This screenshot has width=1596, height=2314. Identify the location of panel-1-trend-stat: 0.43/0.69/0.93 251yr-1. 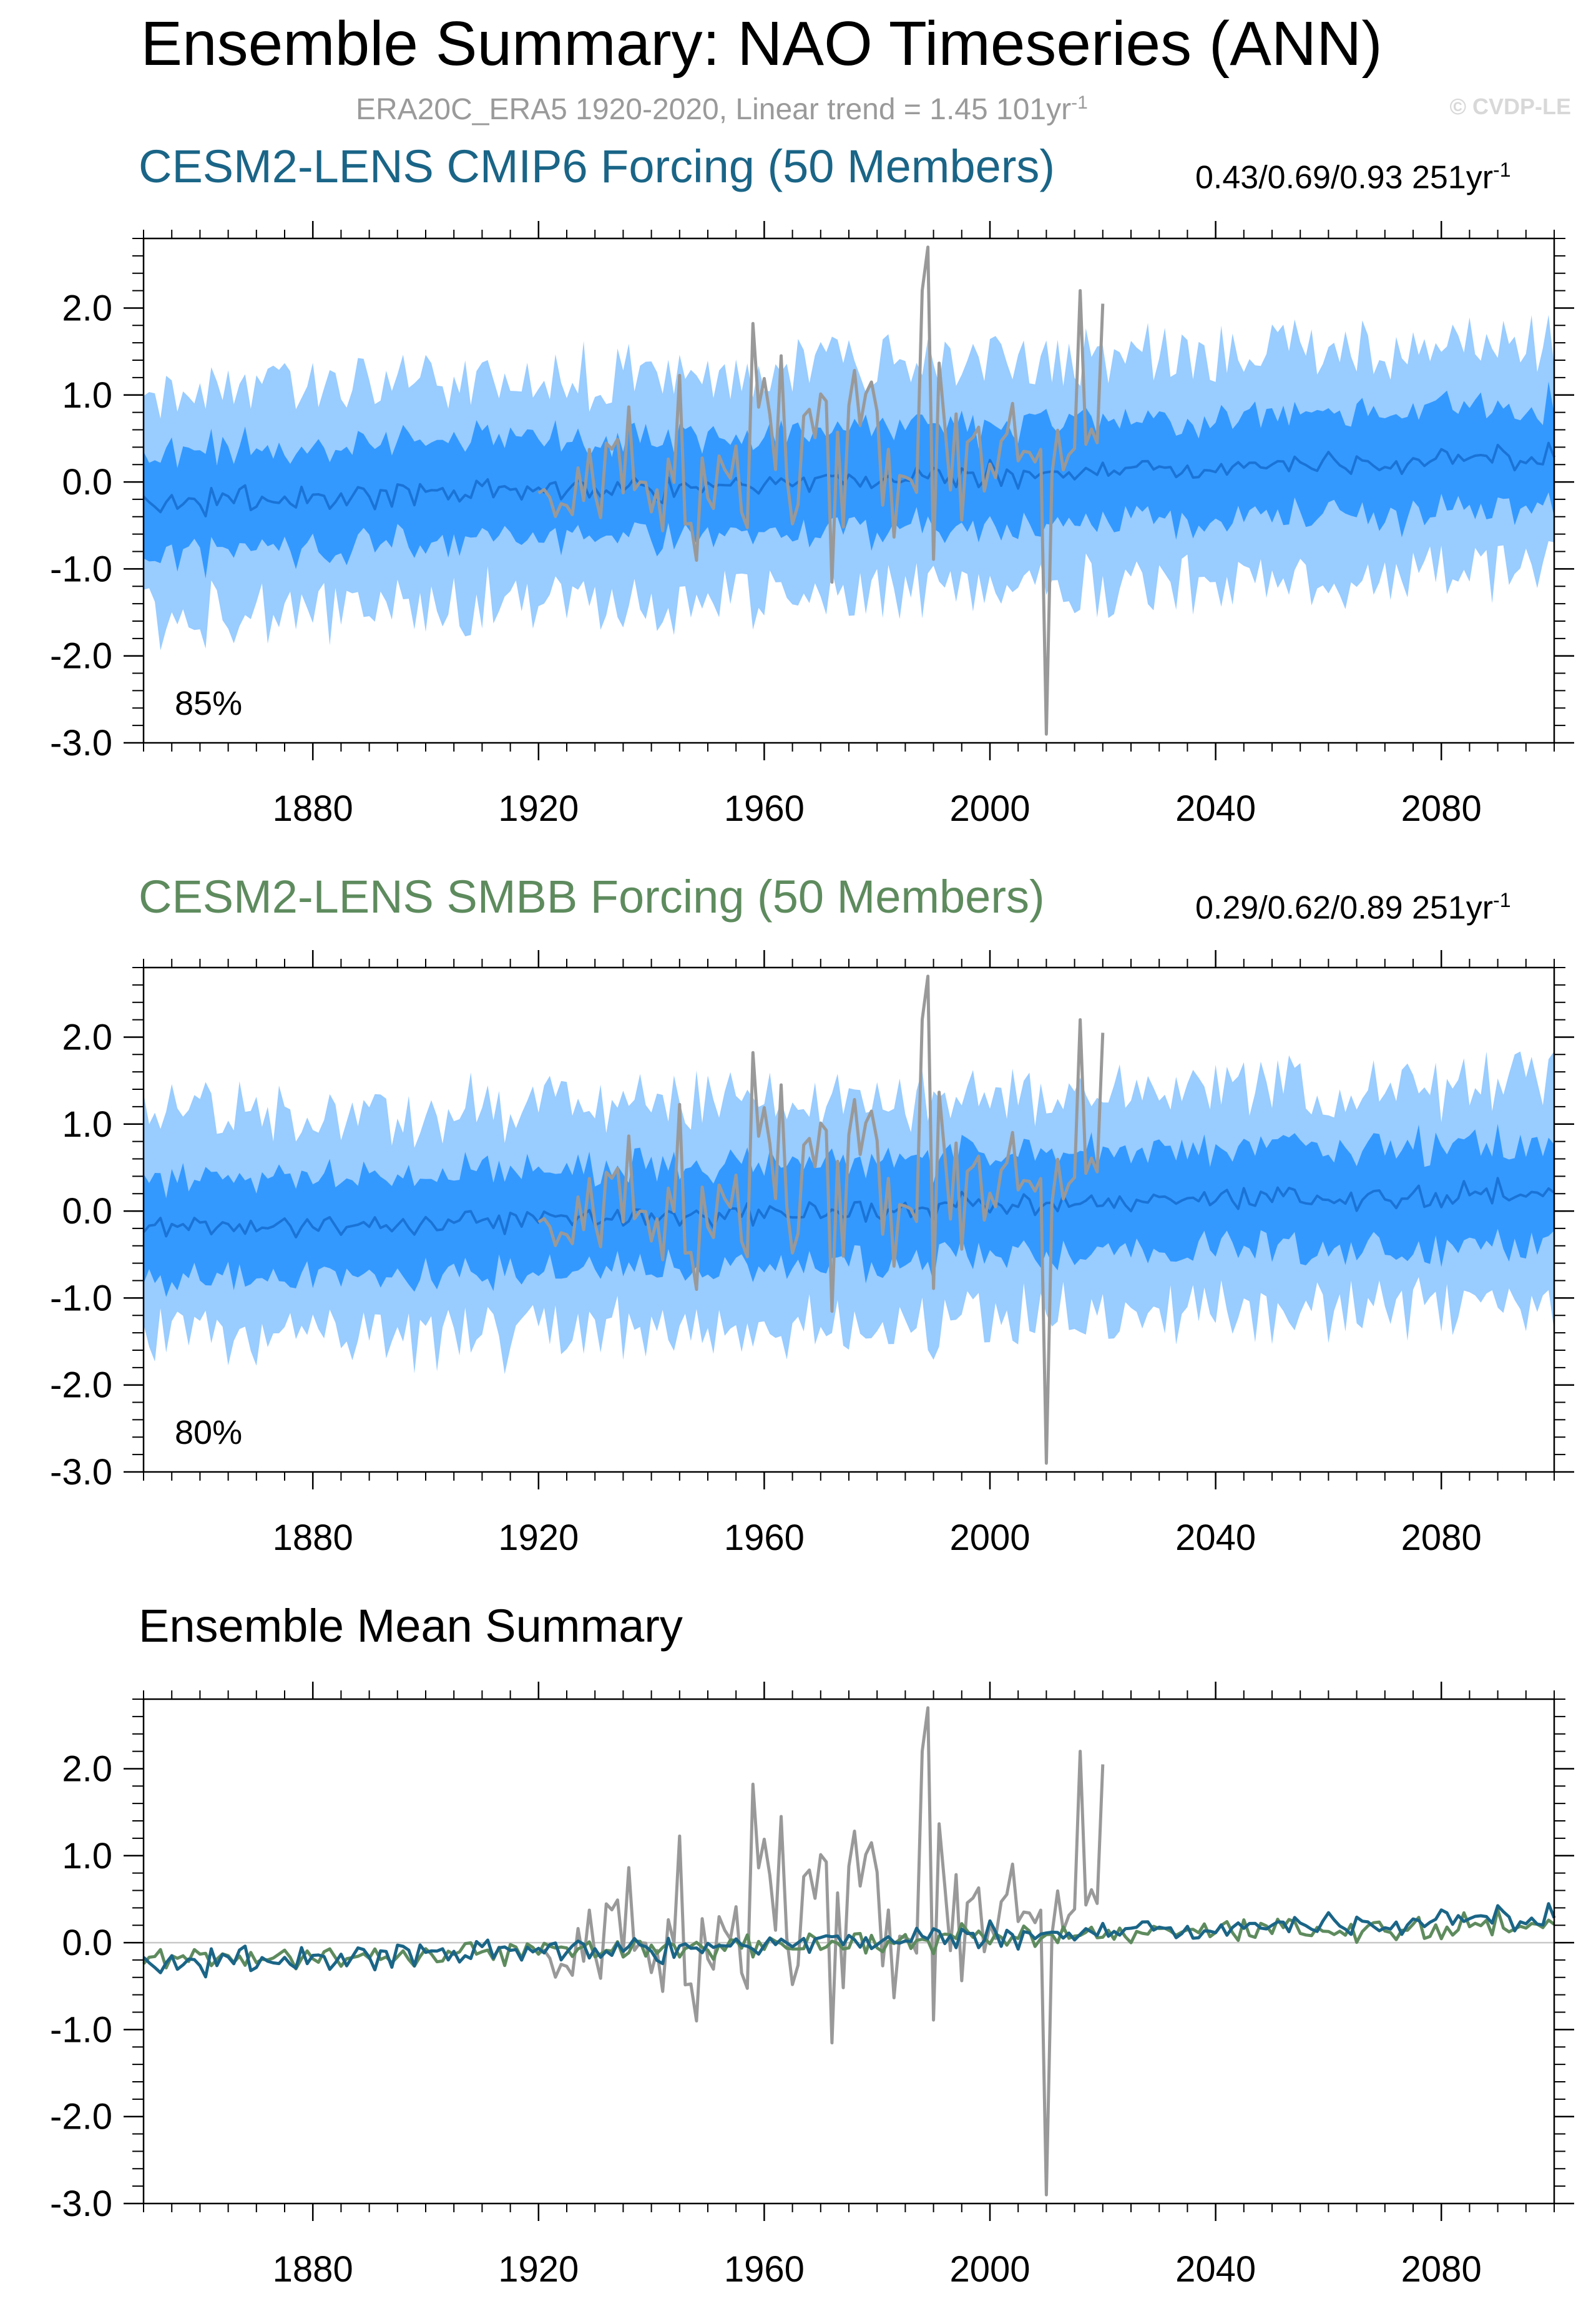
(1353, 173).